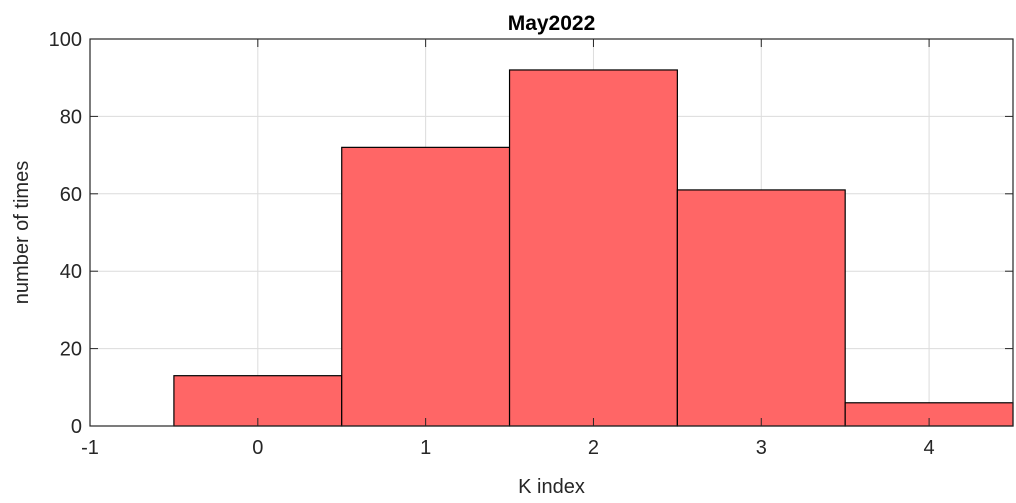 The width and height of the screenshot is (1016, 503). Describe the element at coordinates (22, 232) in the screenshot. I see `y-axis-label: number of times` at that location.